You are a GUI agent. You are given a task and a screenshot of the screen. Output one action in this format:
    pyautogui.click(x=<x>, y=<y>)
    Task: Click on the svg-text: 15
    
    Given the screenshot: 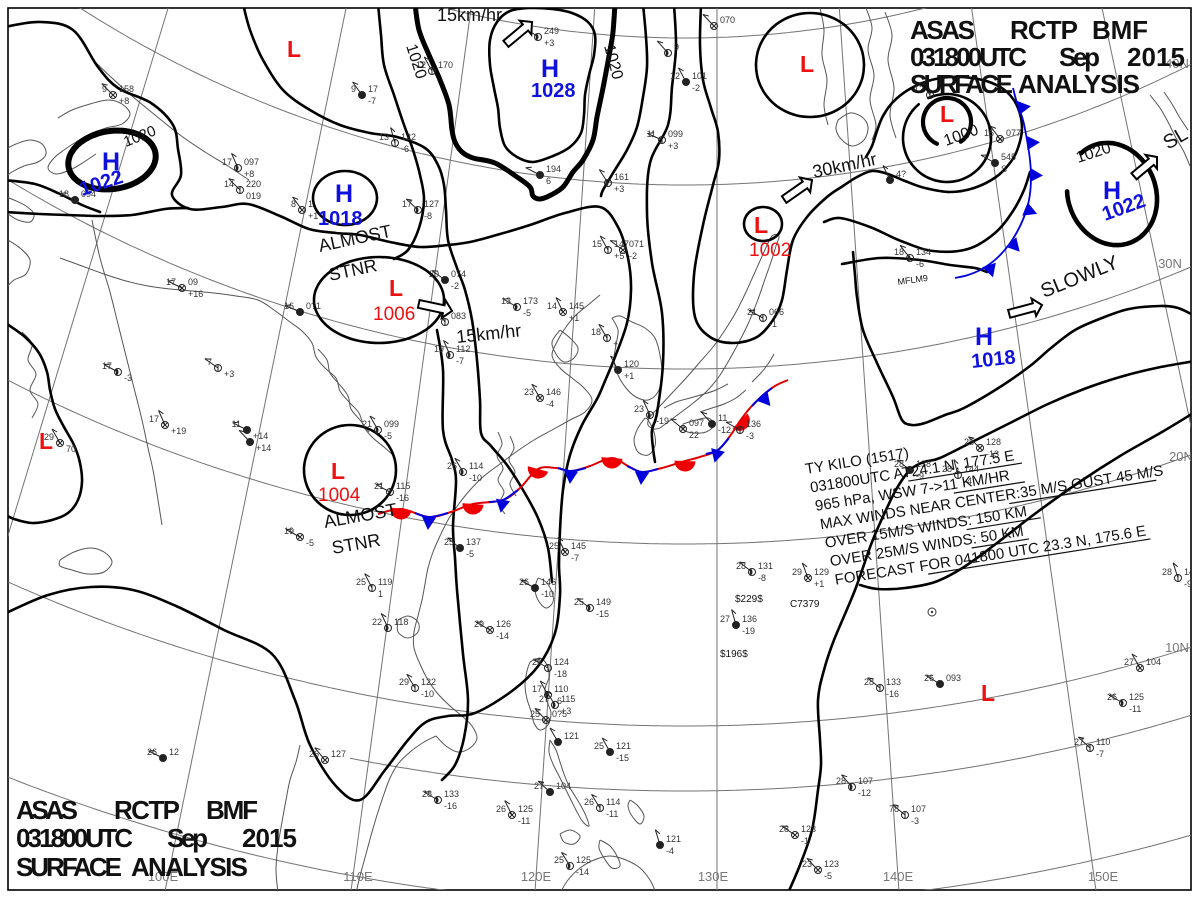 What is the action you would take?
    pyautogui.click(x=989, y=133)
    